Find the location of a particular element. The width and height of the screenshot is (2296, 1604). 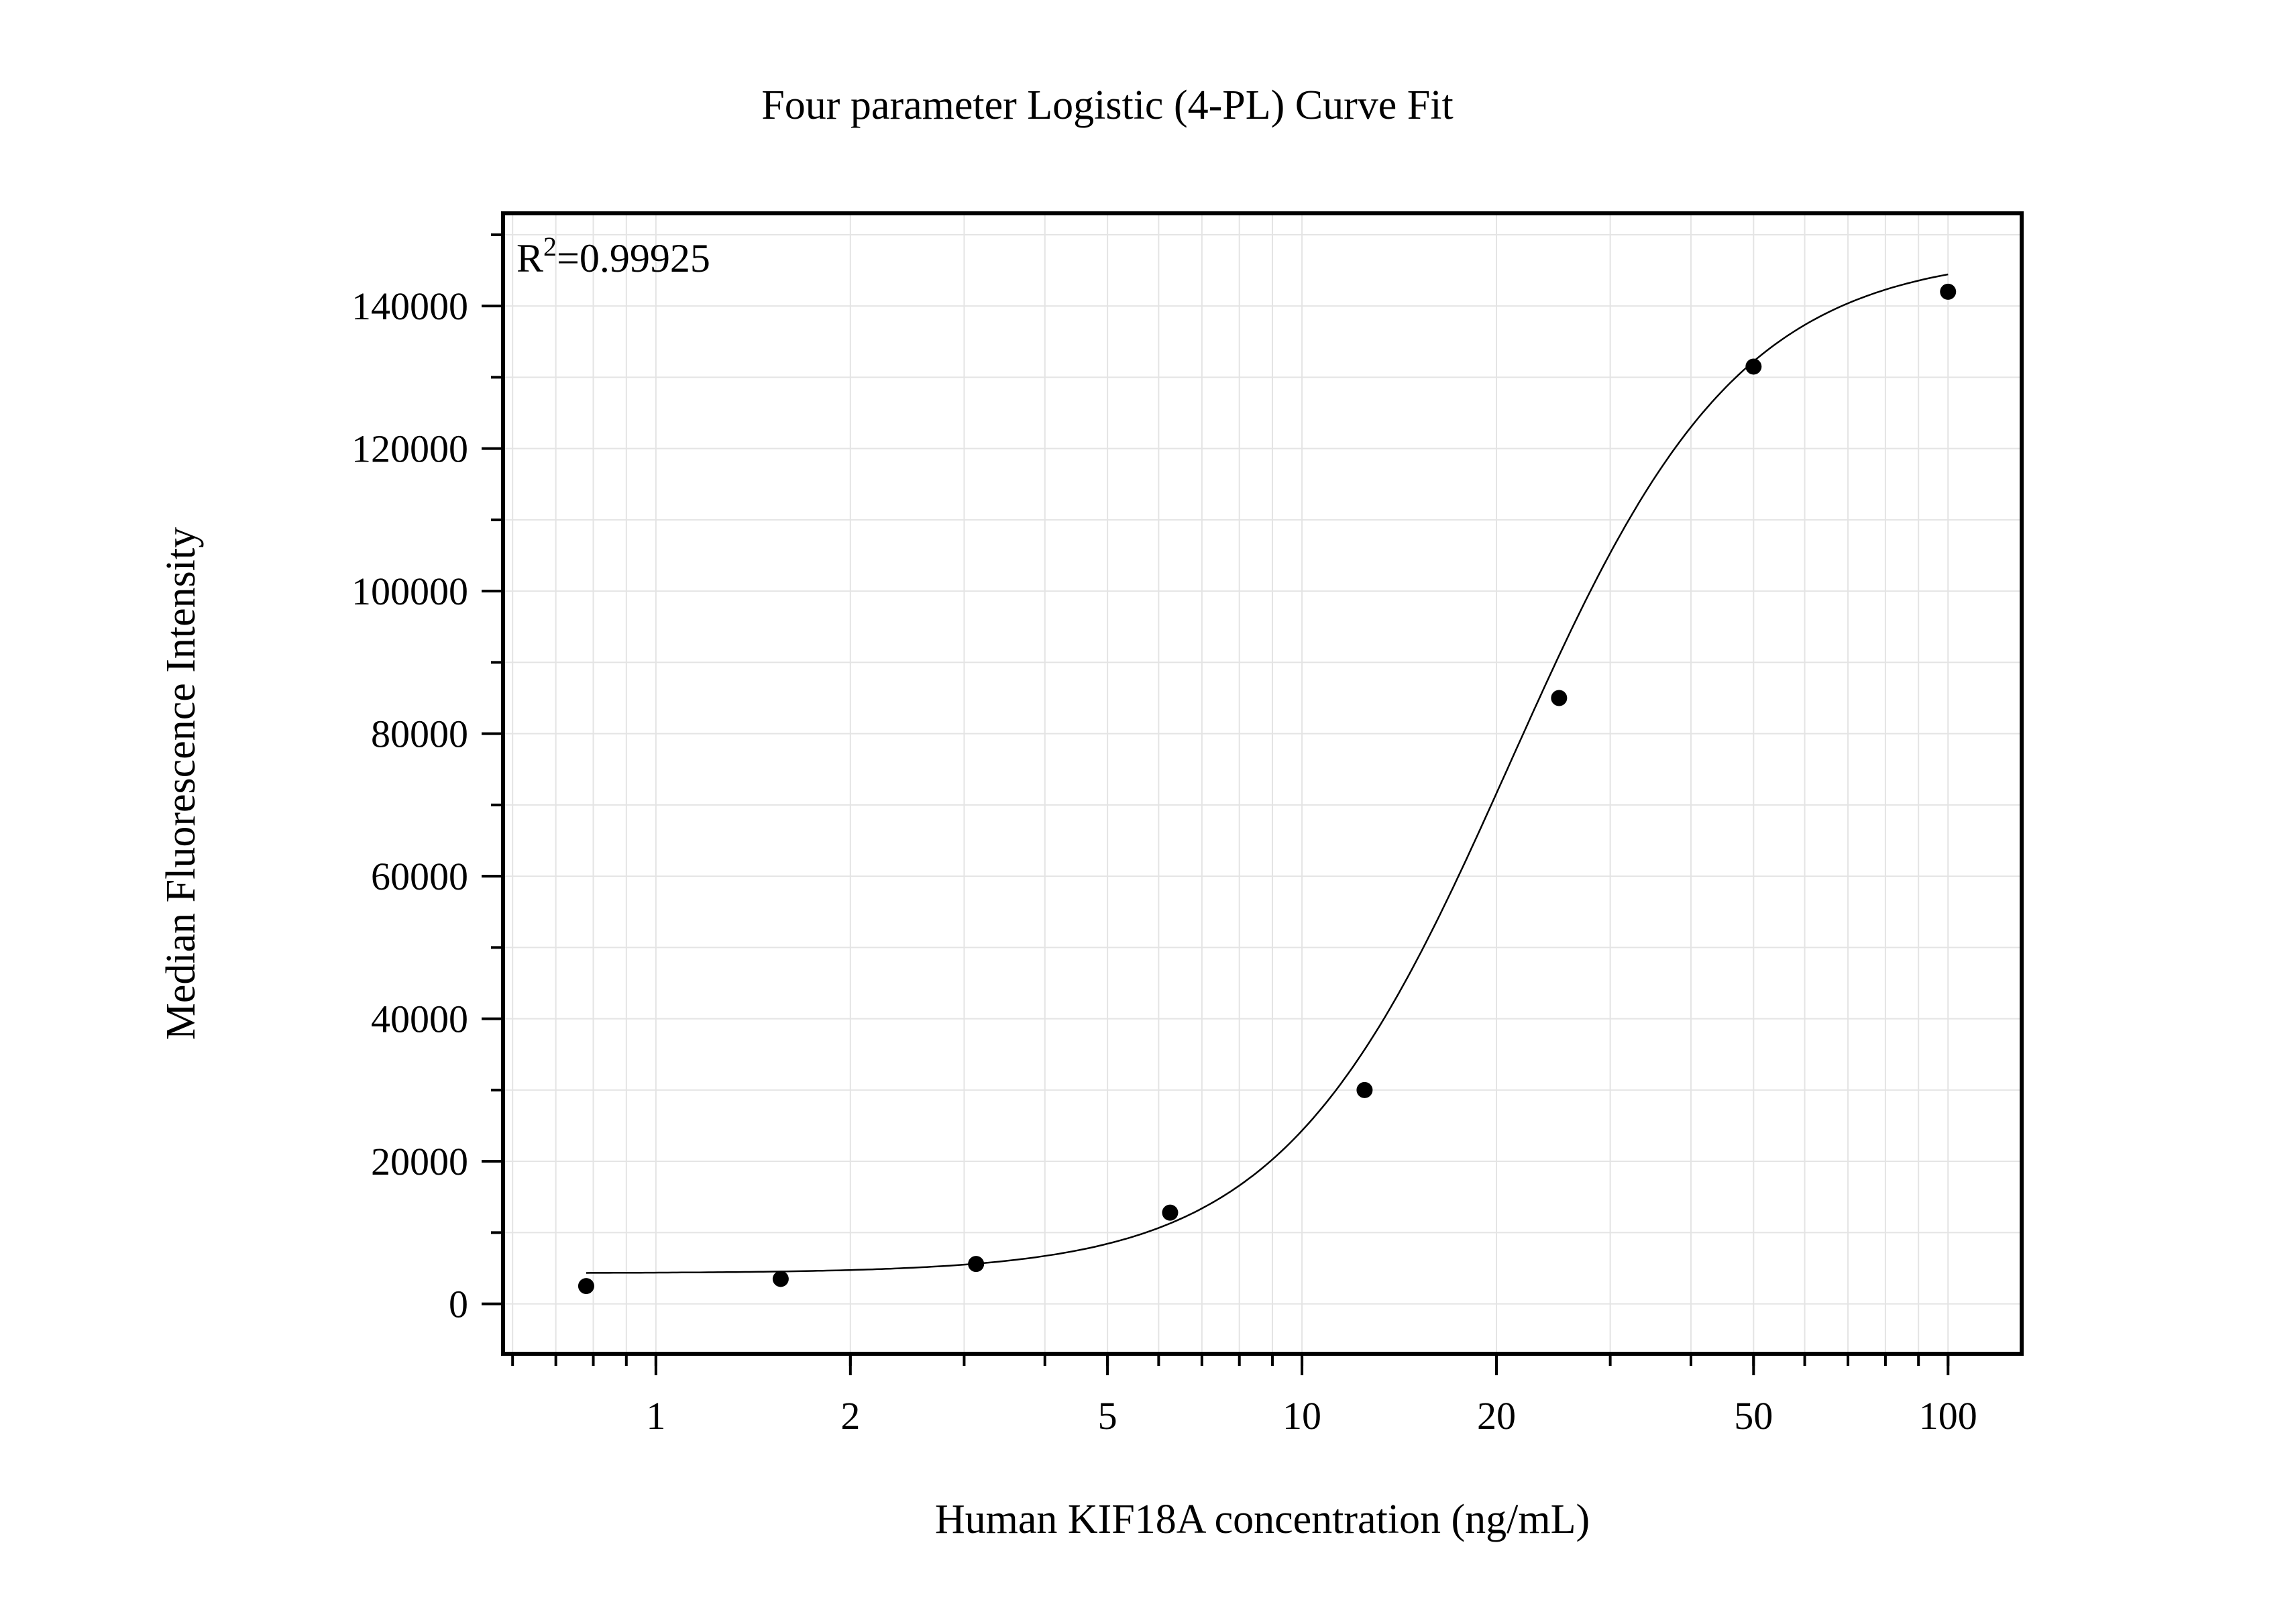

r-squared-annotation: R2=0.99925 is located at coordinates (613, 255).